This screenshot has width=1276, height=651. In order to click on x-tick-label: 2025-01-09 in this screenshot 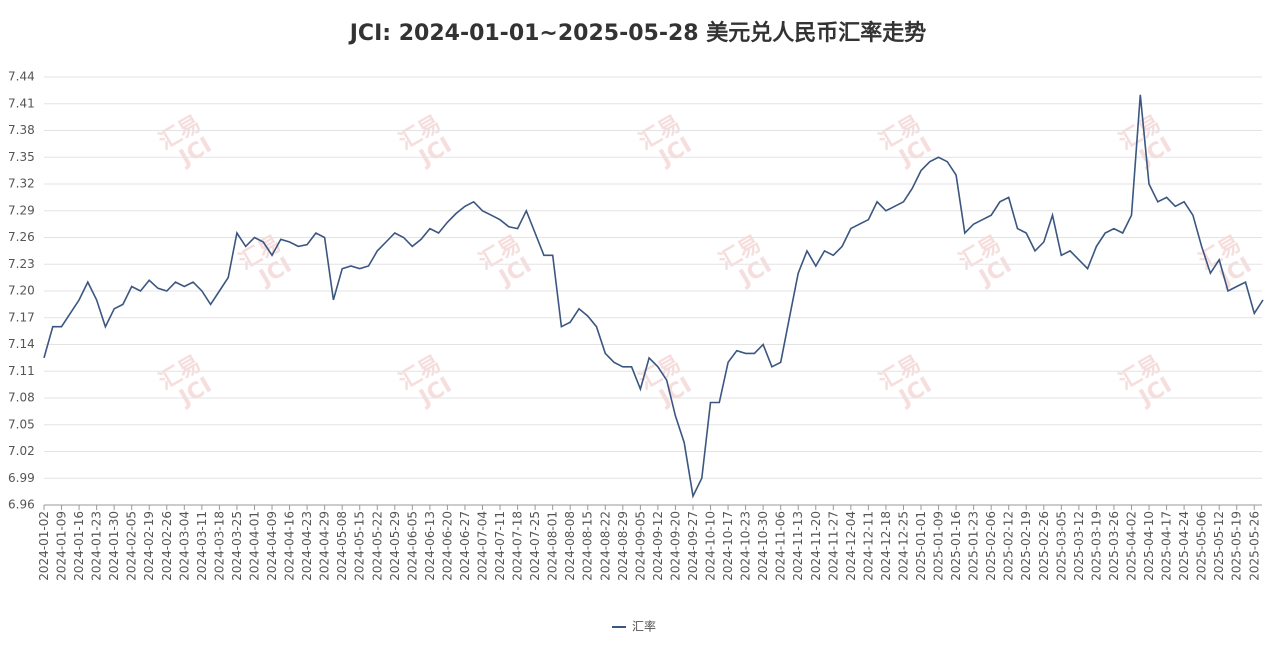, I will do `click(939, 546)`.